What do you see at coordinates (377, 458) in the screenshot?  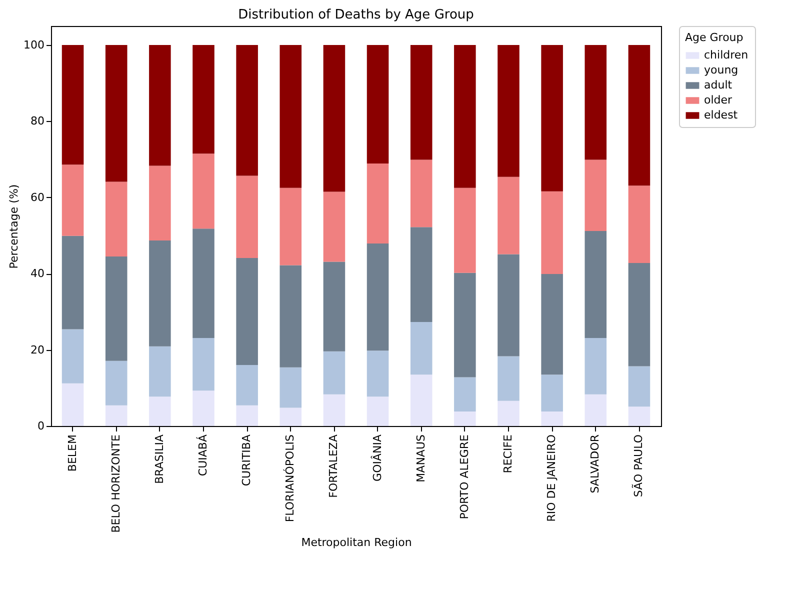 I see `x-tick-label: GOIÂNIA` at bounding box center [377, 458].